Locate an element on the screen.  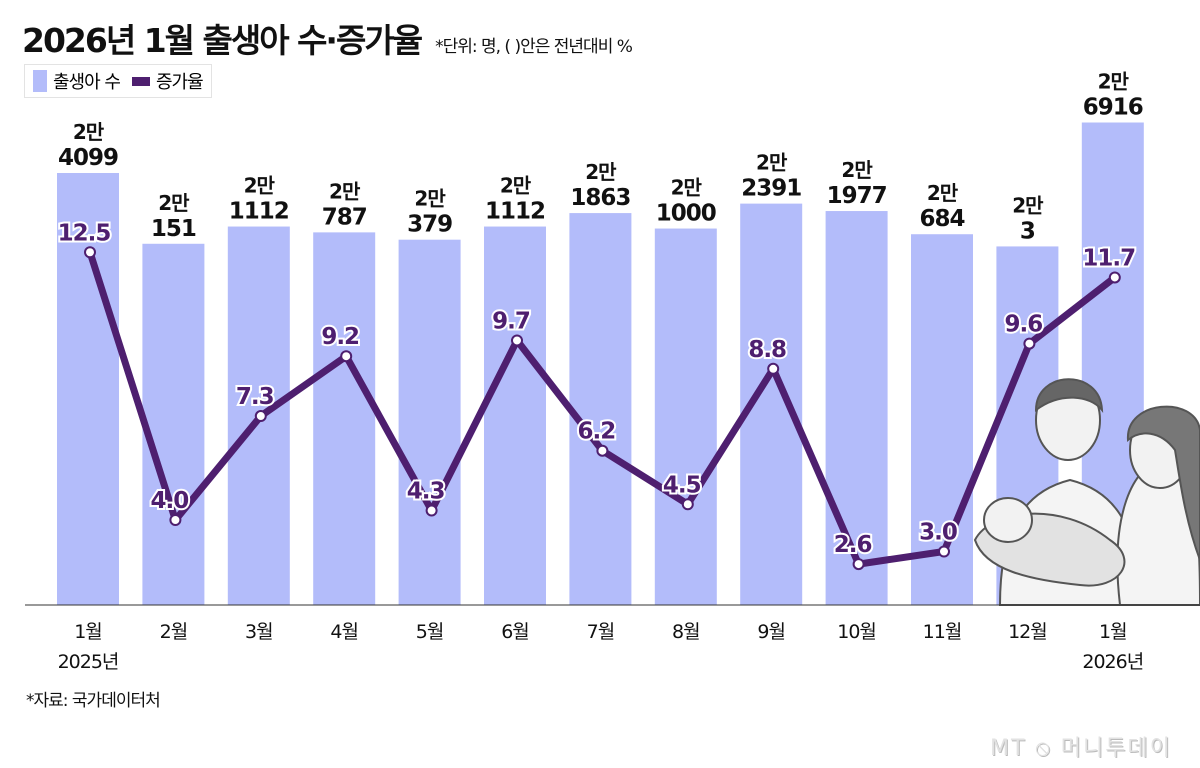
bar-label-top-9: 2만 is located at coordinates (857, 170).